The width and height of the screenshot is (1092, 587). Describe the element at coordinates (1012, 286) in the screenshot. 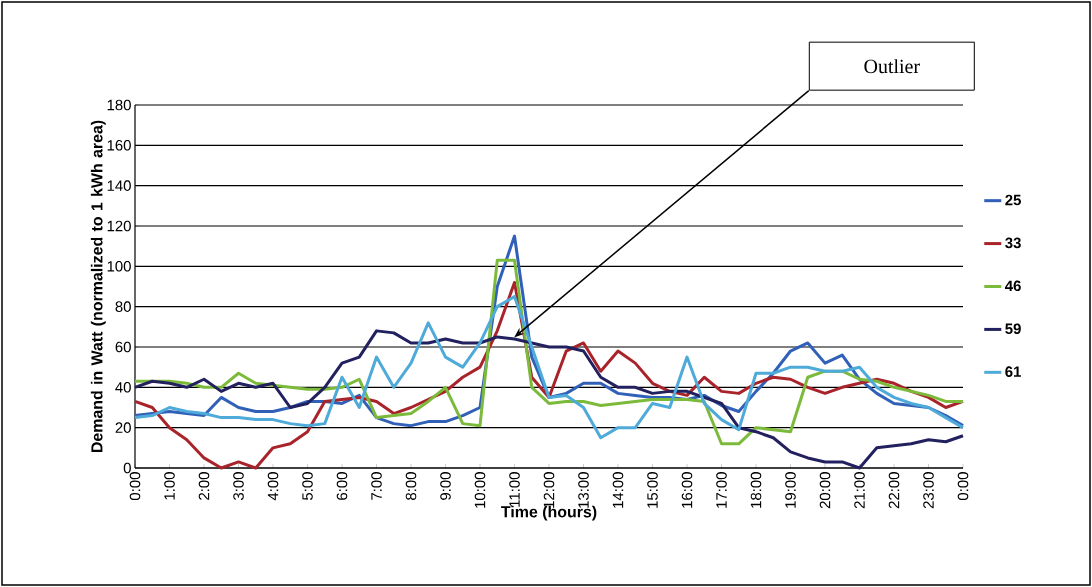

I see `legend-label: 46` at that location.